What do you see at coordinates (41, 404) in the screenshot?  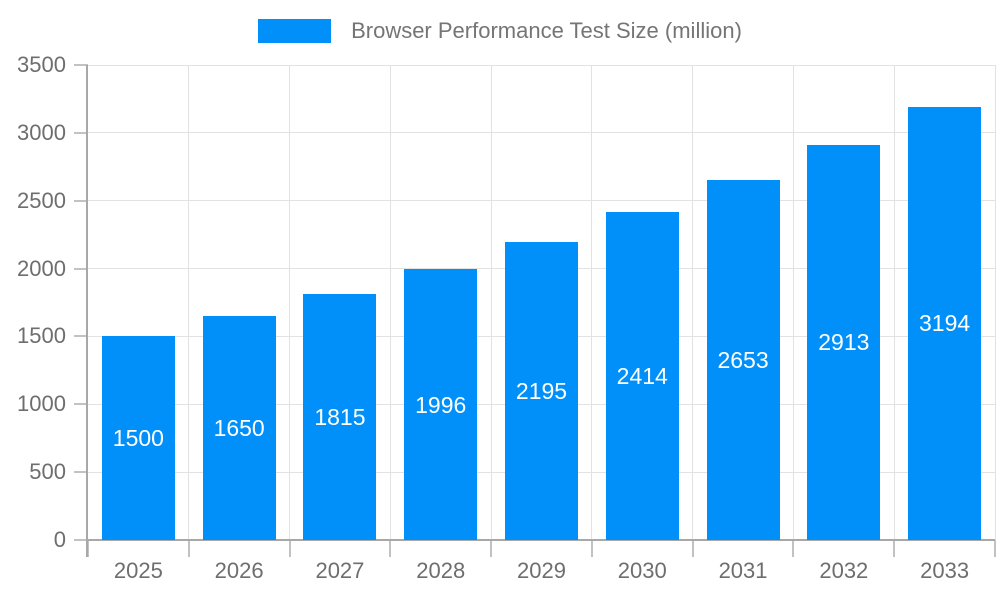 I see `y-axis-label: 1000` at bounding box center [41, 404].